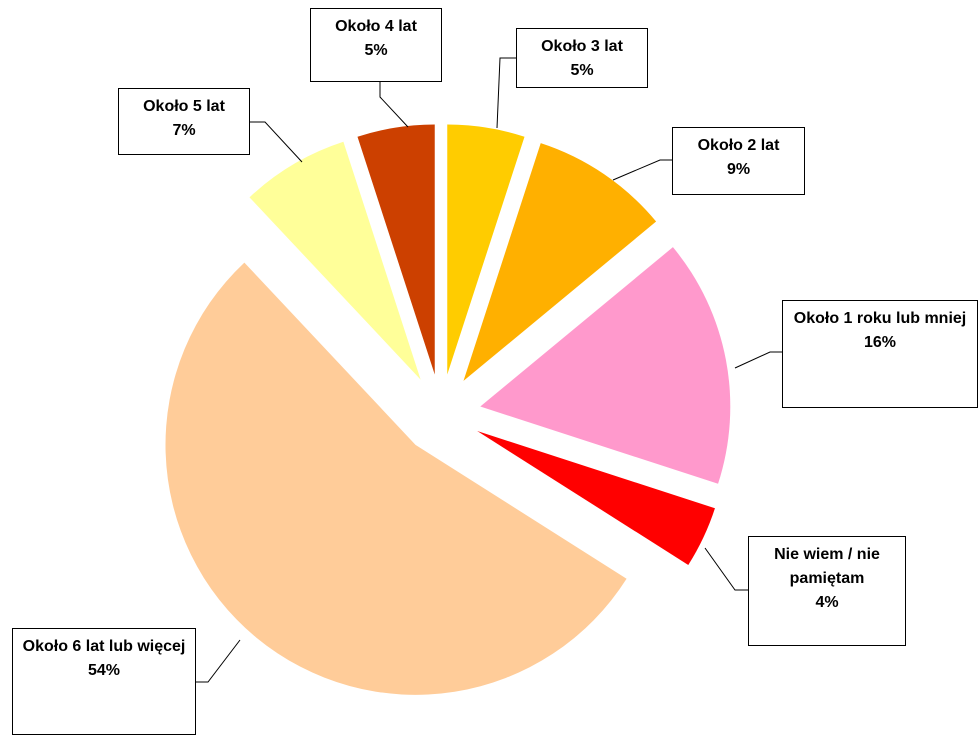 The height and width of the screenshot is (735, 978). What do you see at coordinates (104, 681) in the screenshot?
I see `data-label: Około 6 lat lub więcej 54%` at bounding box center [104, 681].